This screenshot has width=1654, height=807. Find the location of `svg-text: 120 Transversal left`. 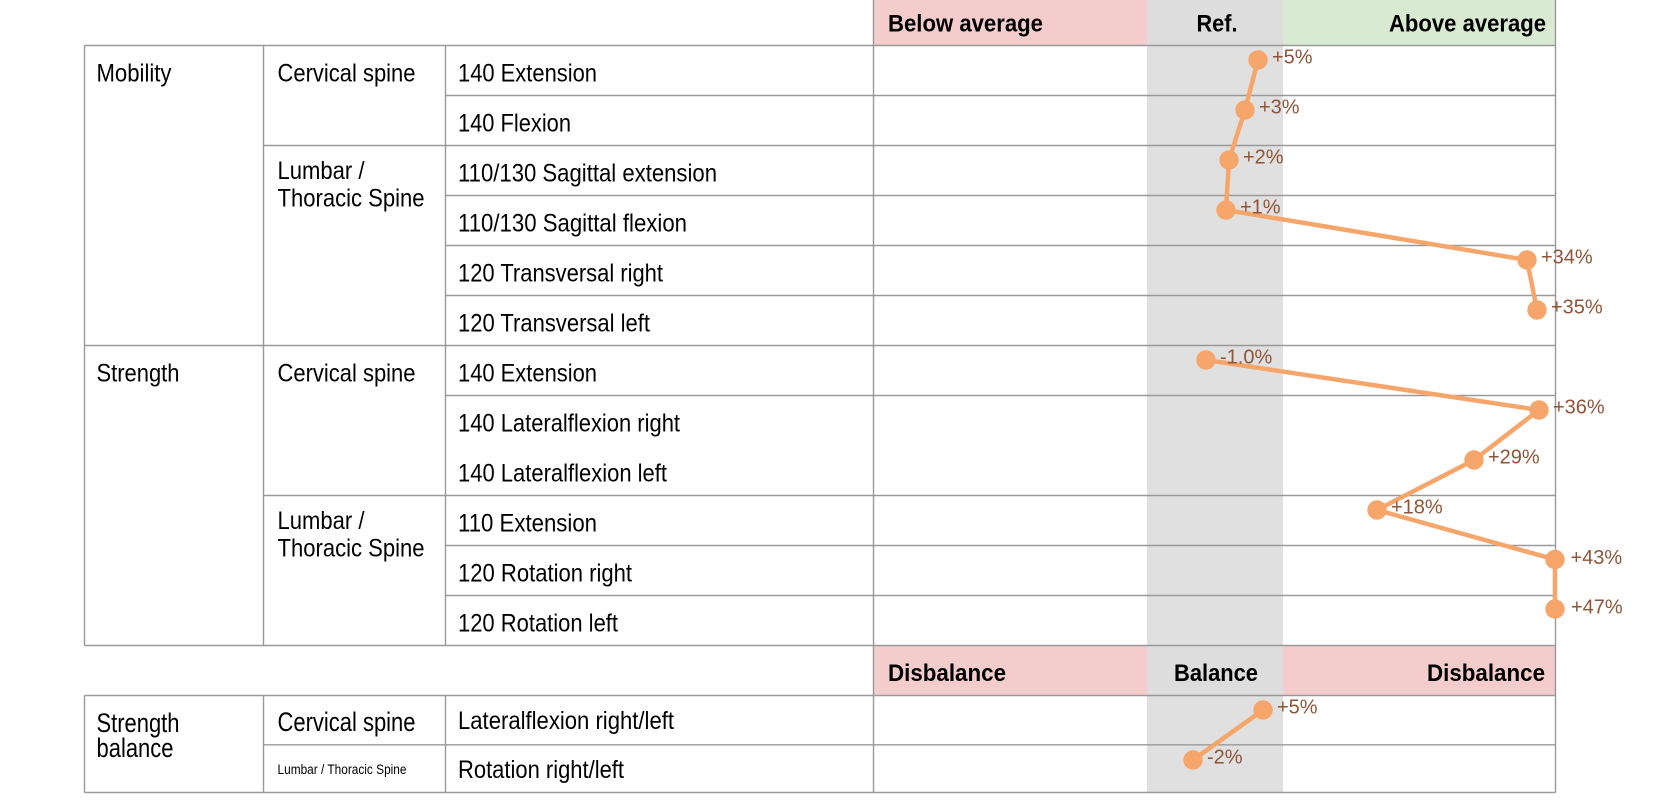

svg-text: 120 Transversal left is located at coordinates (554, 324).